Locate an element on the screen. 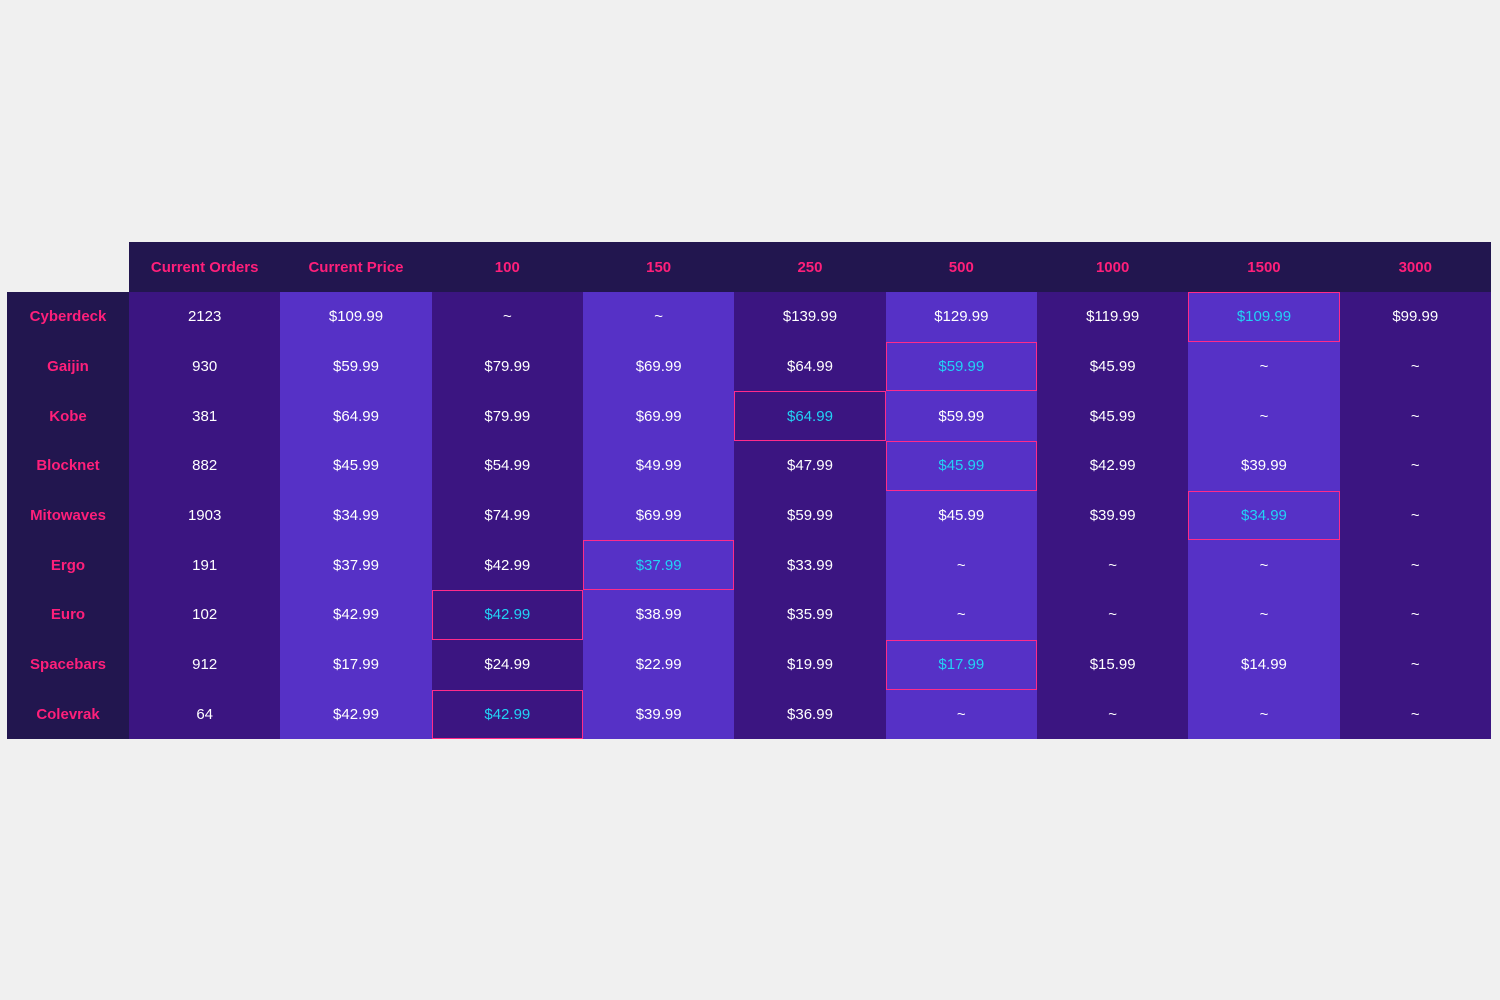 The image size is (1500, 1000). table-cell: $74.99 is located at coordinates (507, 515).